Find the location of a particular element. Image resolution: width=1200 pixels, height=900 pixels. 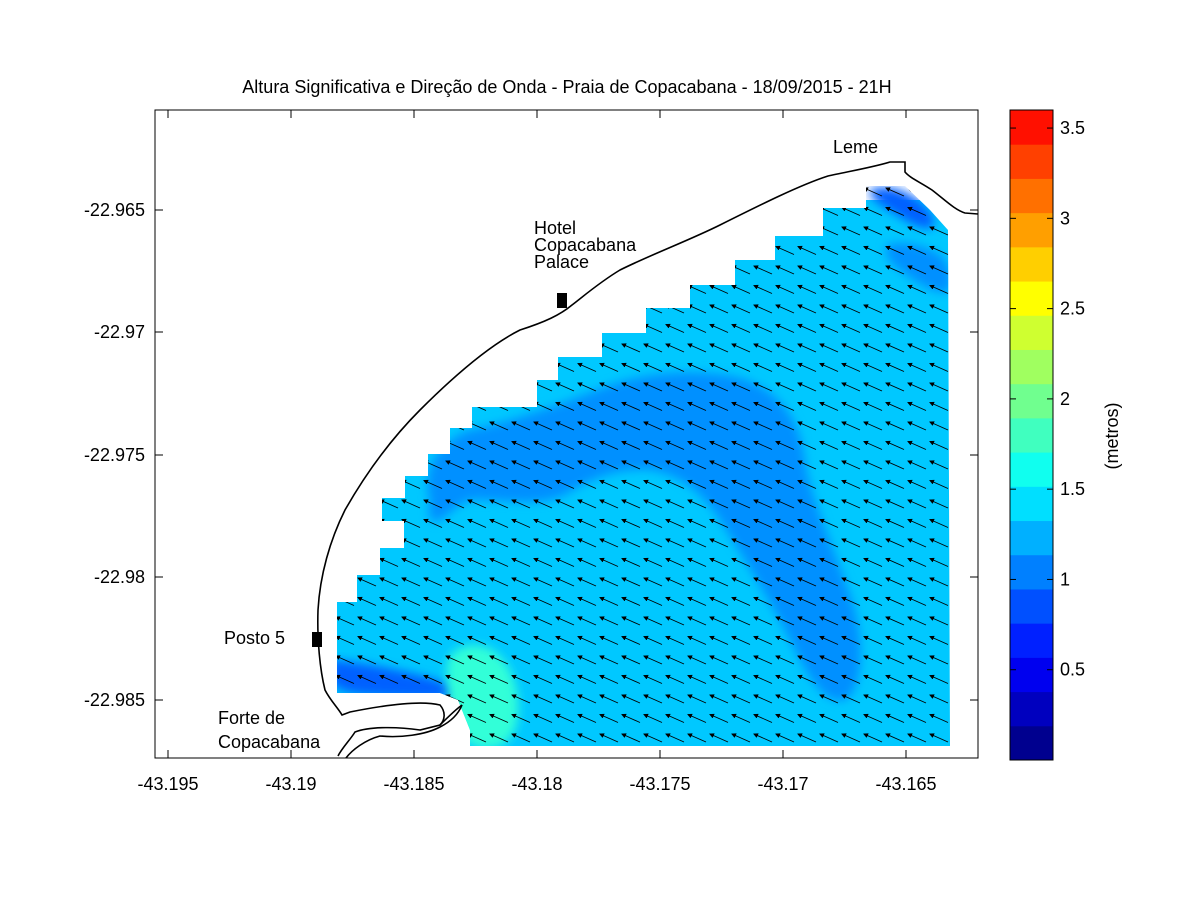

label-hotel-line2: Copacabana is located at coordinates (585, 245).